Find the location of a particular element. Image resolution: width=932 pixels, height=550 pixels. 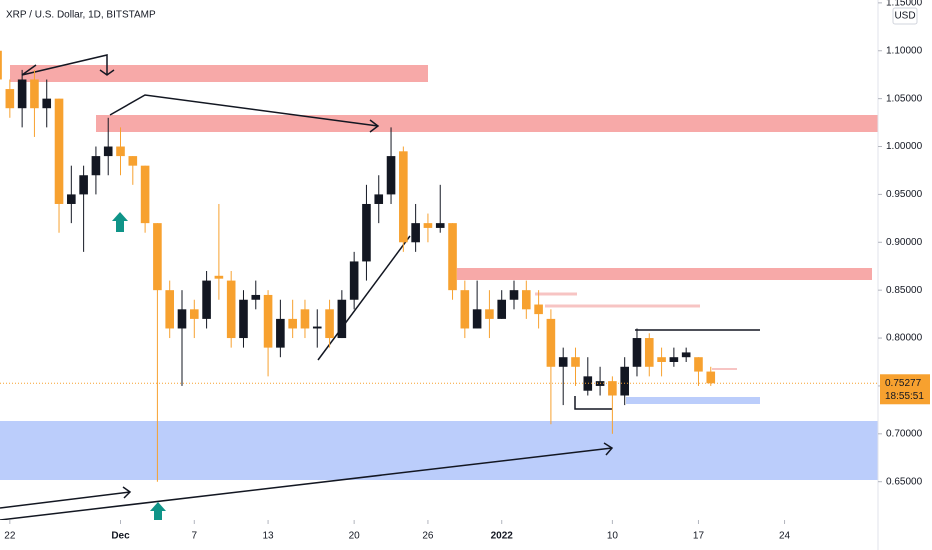

x-tick-label: Dec is located at coordinates (120, 536).